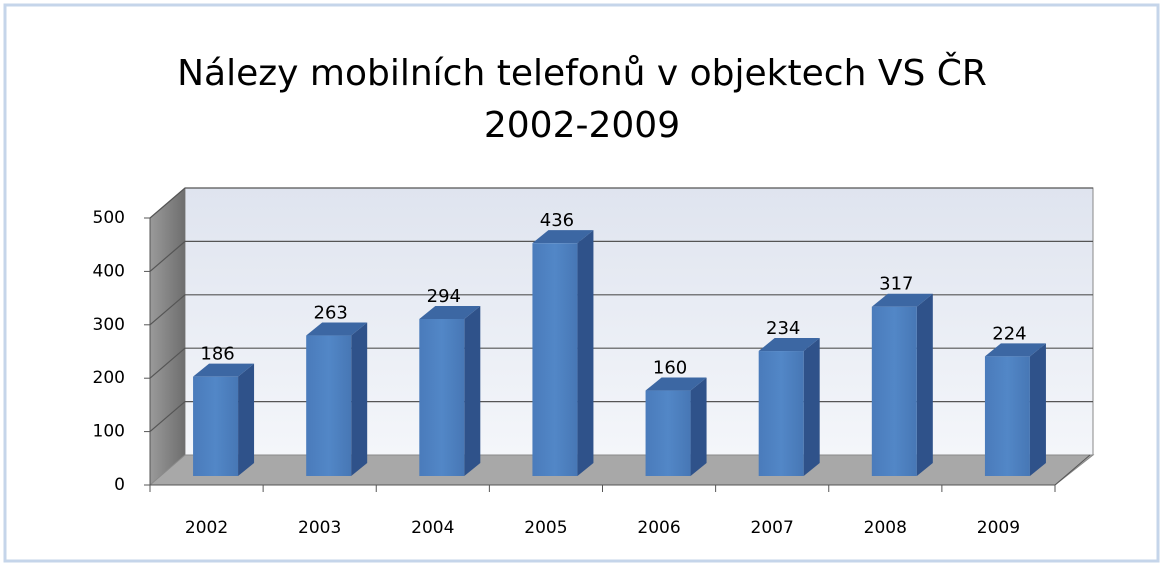  Describe the element at coordinates (109, 218) in the screenshot. I see `y-tick-label: 500` at that location.